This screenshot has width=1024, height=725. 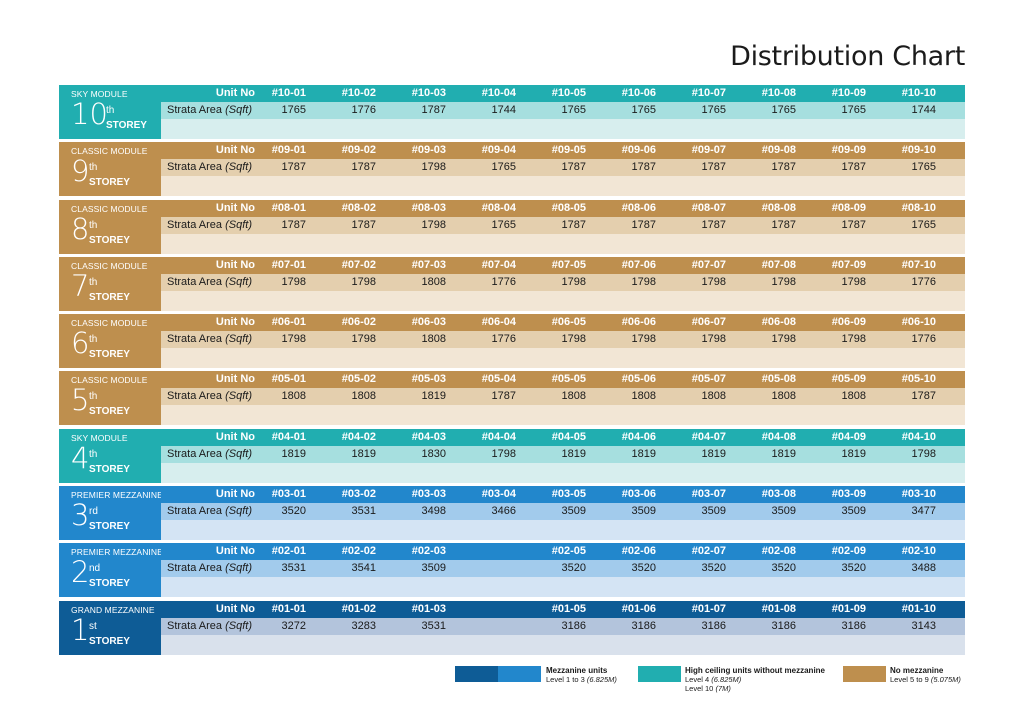 What do you see at coordinates (288, 264) in the screenshot?
I see `unit-number: #07-01` at bounding box center [288, 264].